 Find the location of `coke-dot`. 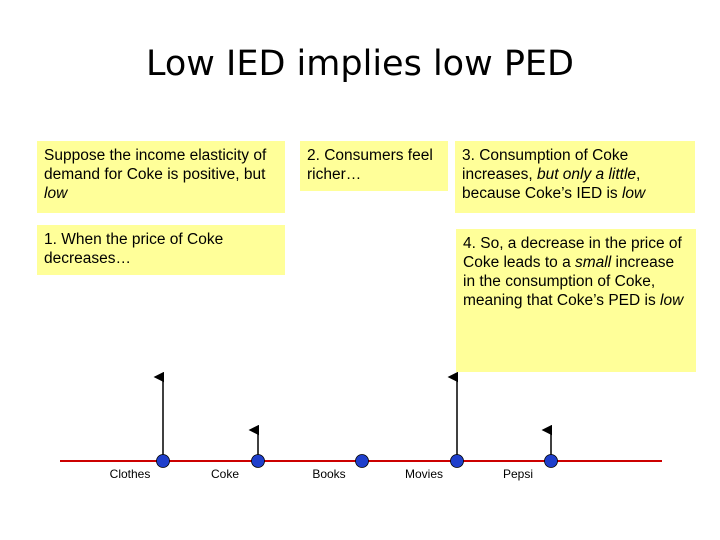

coke-dot is located at coordinates (258, 461).